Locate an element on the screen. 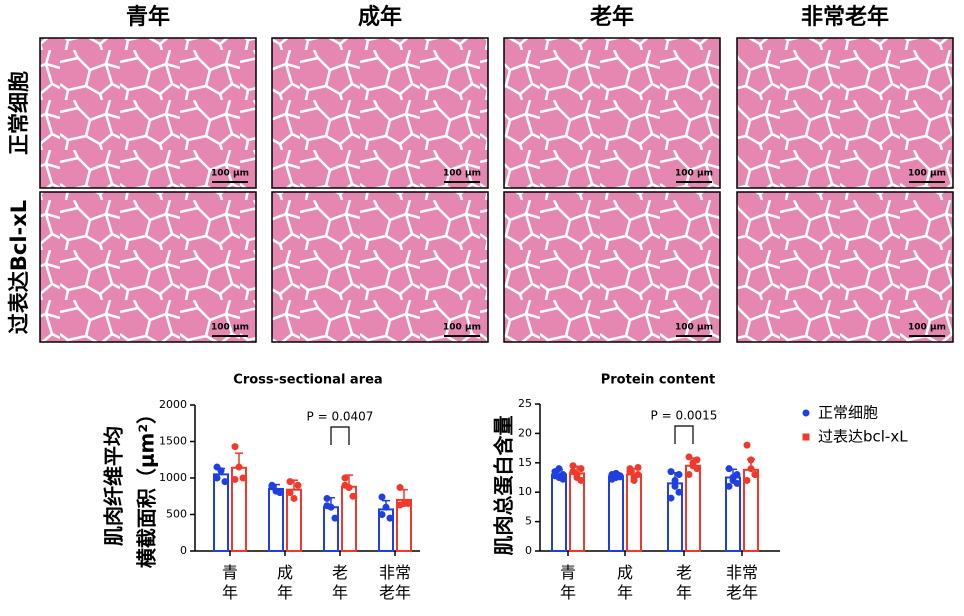 This screenshot has height=616, width=964. x-tick-label: 非常老年 is located at coordinates (742, 582).